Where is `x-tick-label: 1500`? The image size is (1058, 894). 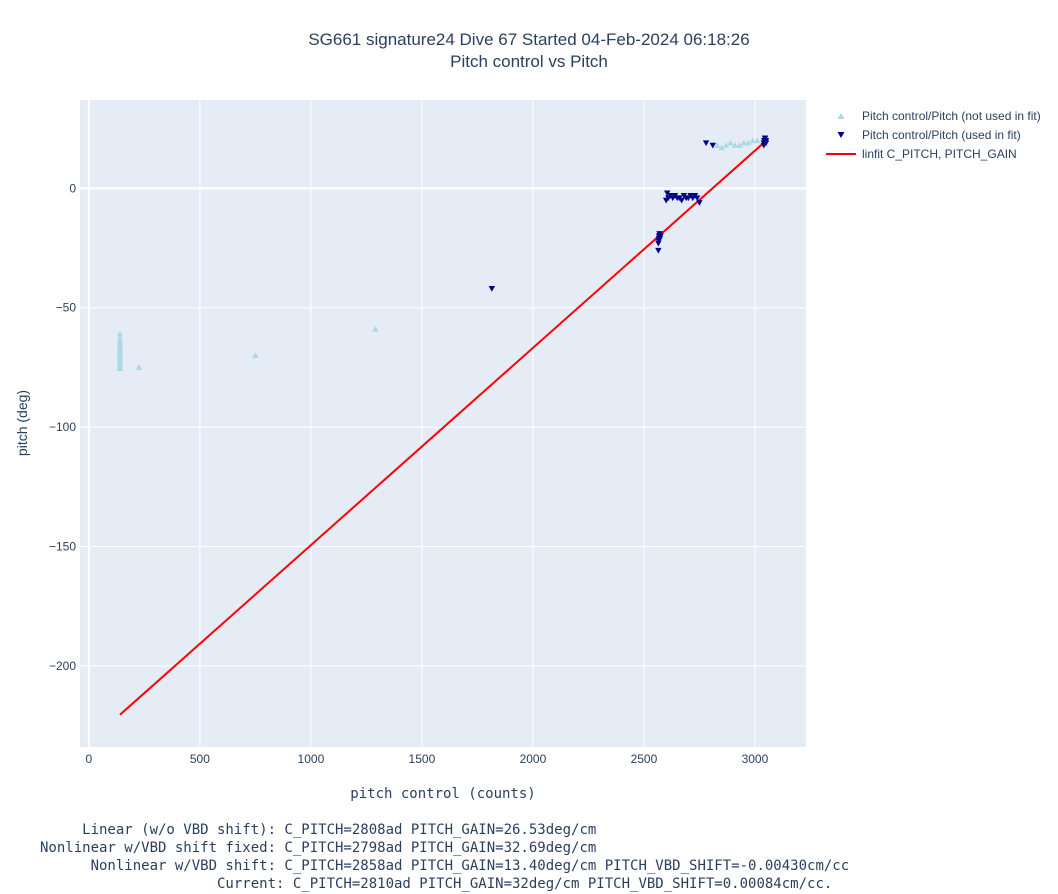 x-tick-label: 1500 is located at coordinates (422, 759).